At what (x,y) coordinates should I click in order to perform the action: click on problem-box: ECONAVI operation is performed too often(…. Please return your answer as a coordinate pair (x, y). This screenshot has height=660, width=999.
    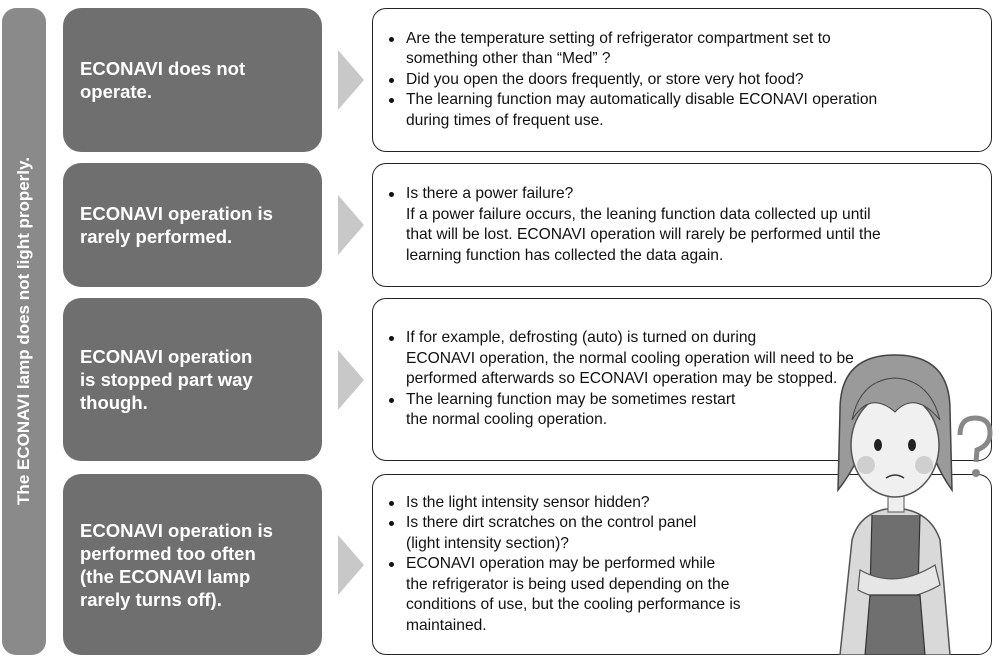
    Looking at the image, I should click on (192, 564).